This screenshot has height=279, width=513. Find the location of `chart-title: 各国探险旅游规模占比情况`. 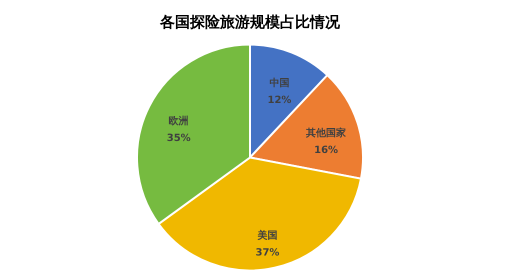

chart-title: 各国探险旅游规模占比情况 is located at coordinates (250, 22).